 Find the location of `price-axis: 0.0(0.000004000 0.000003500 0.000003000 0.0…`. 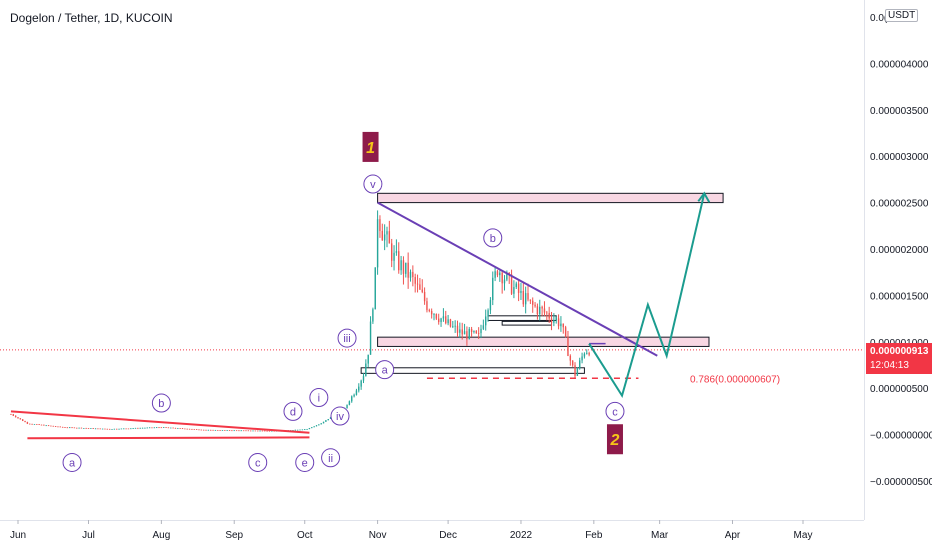

price-axis: 0.0(0.000004000 0.000003500 0.000003000 0.0… is located at coordinates (901, 250).